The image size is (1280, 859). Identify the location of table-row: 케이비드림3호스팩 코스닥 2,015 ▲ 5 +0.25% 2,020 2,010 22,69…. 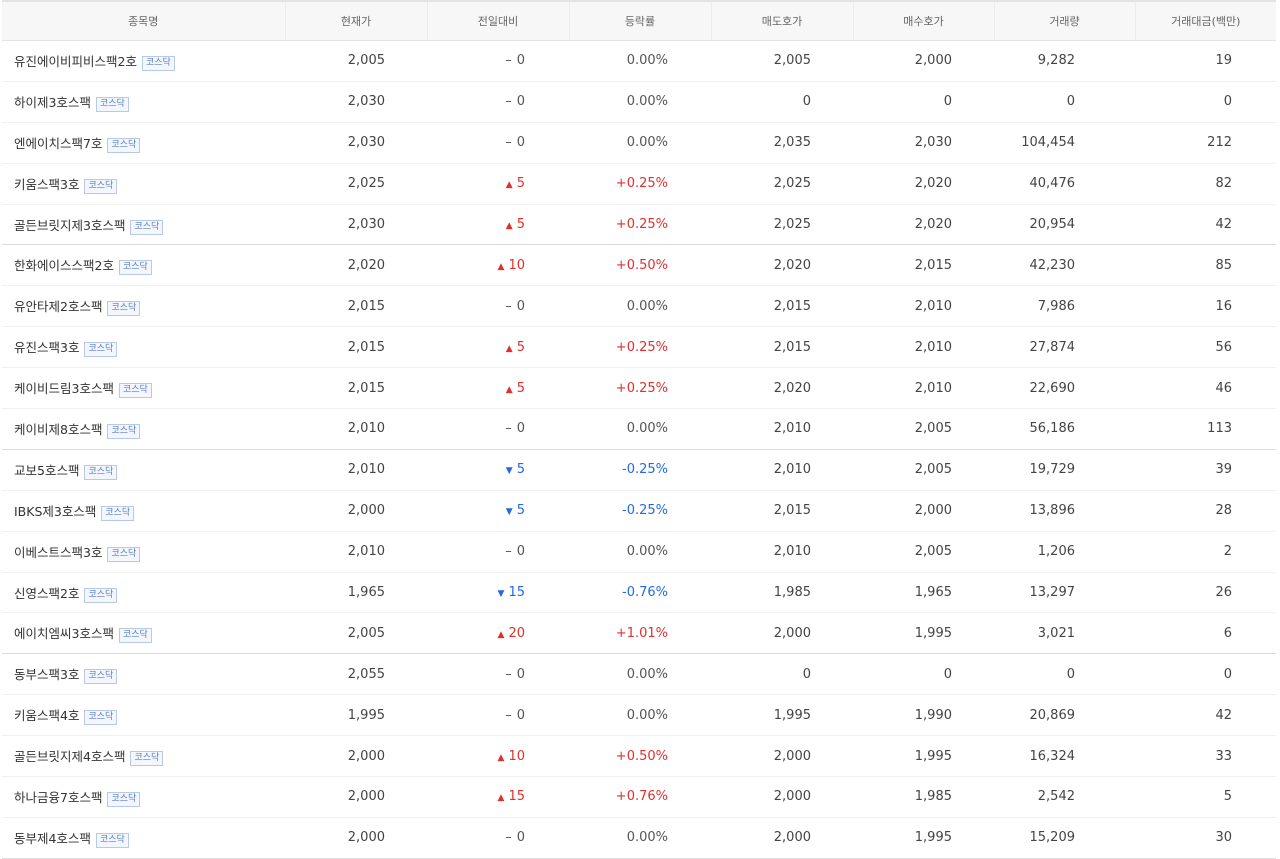
(639, 388).